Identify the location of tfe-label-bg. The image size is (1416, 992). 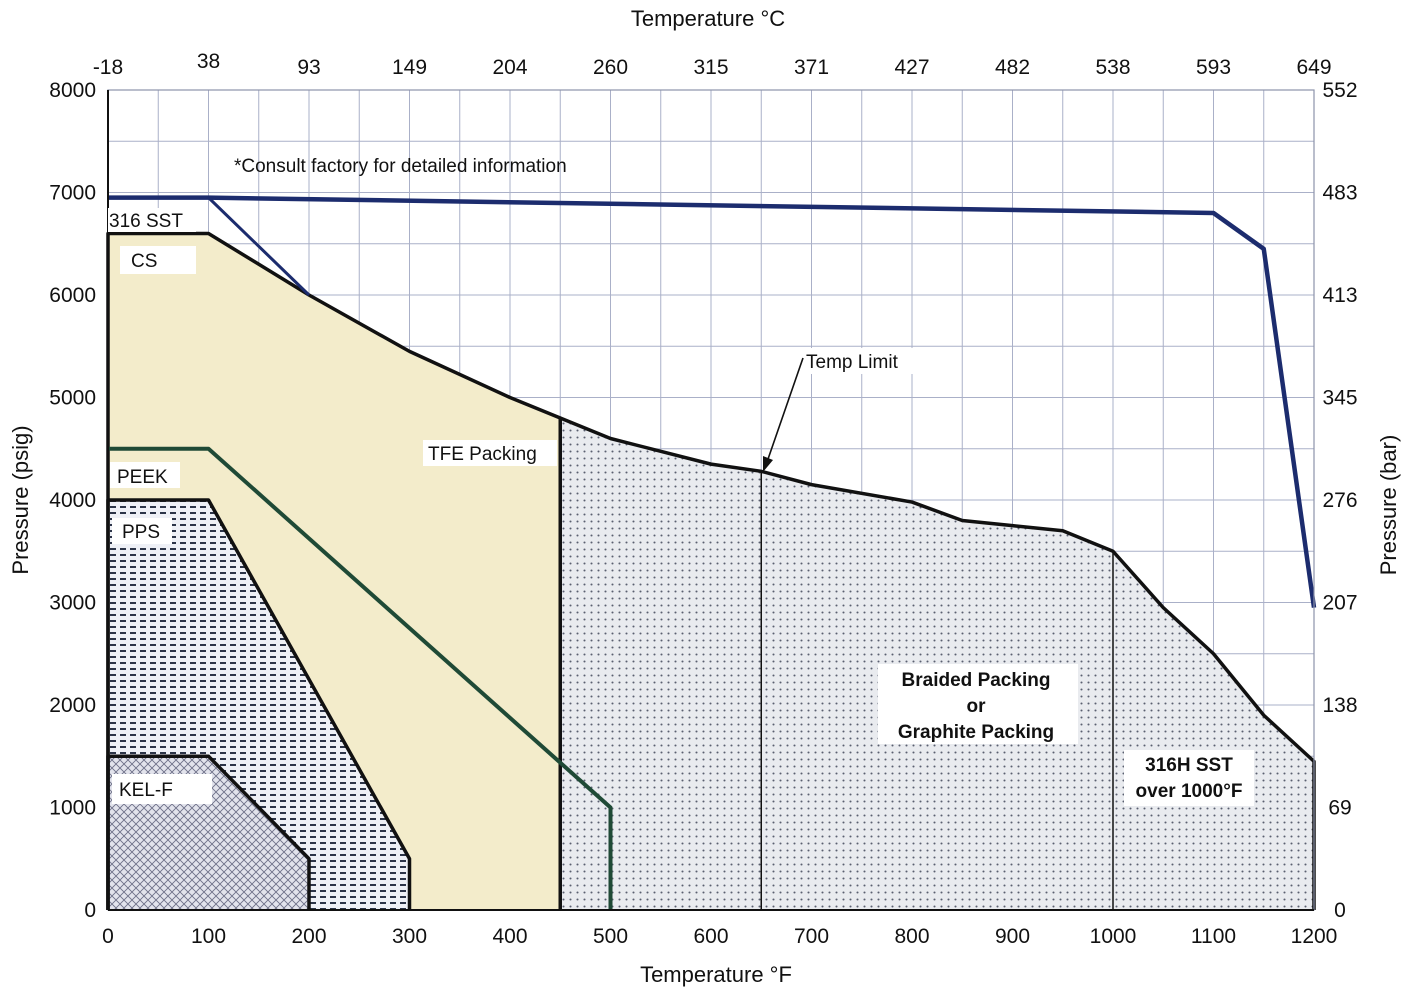
(490, 453).